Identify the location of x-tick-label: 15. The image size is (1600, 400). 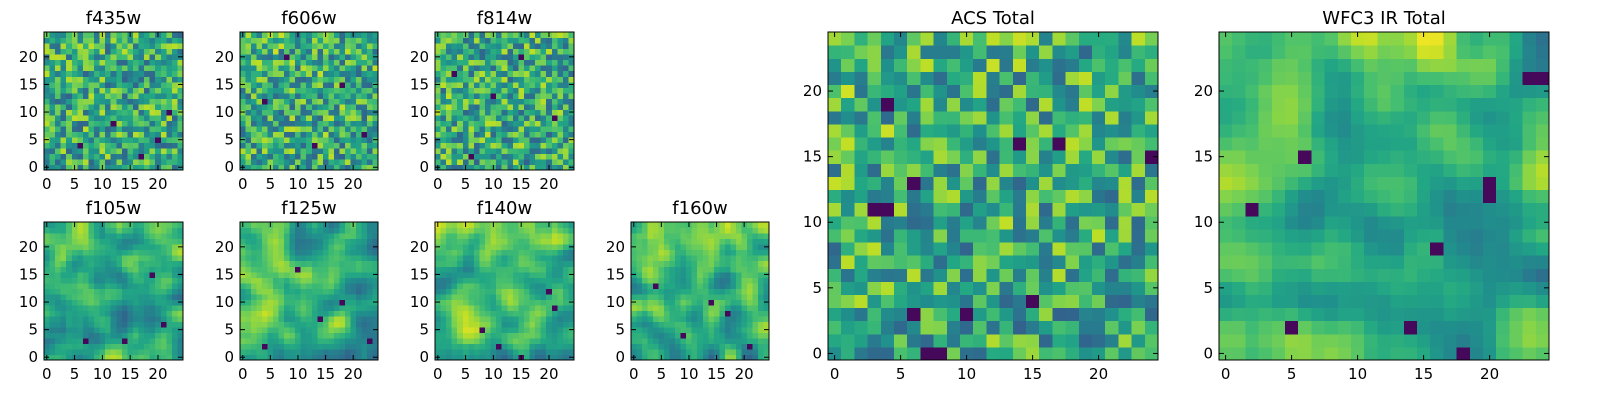
(130, 374).